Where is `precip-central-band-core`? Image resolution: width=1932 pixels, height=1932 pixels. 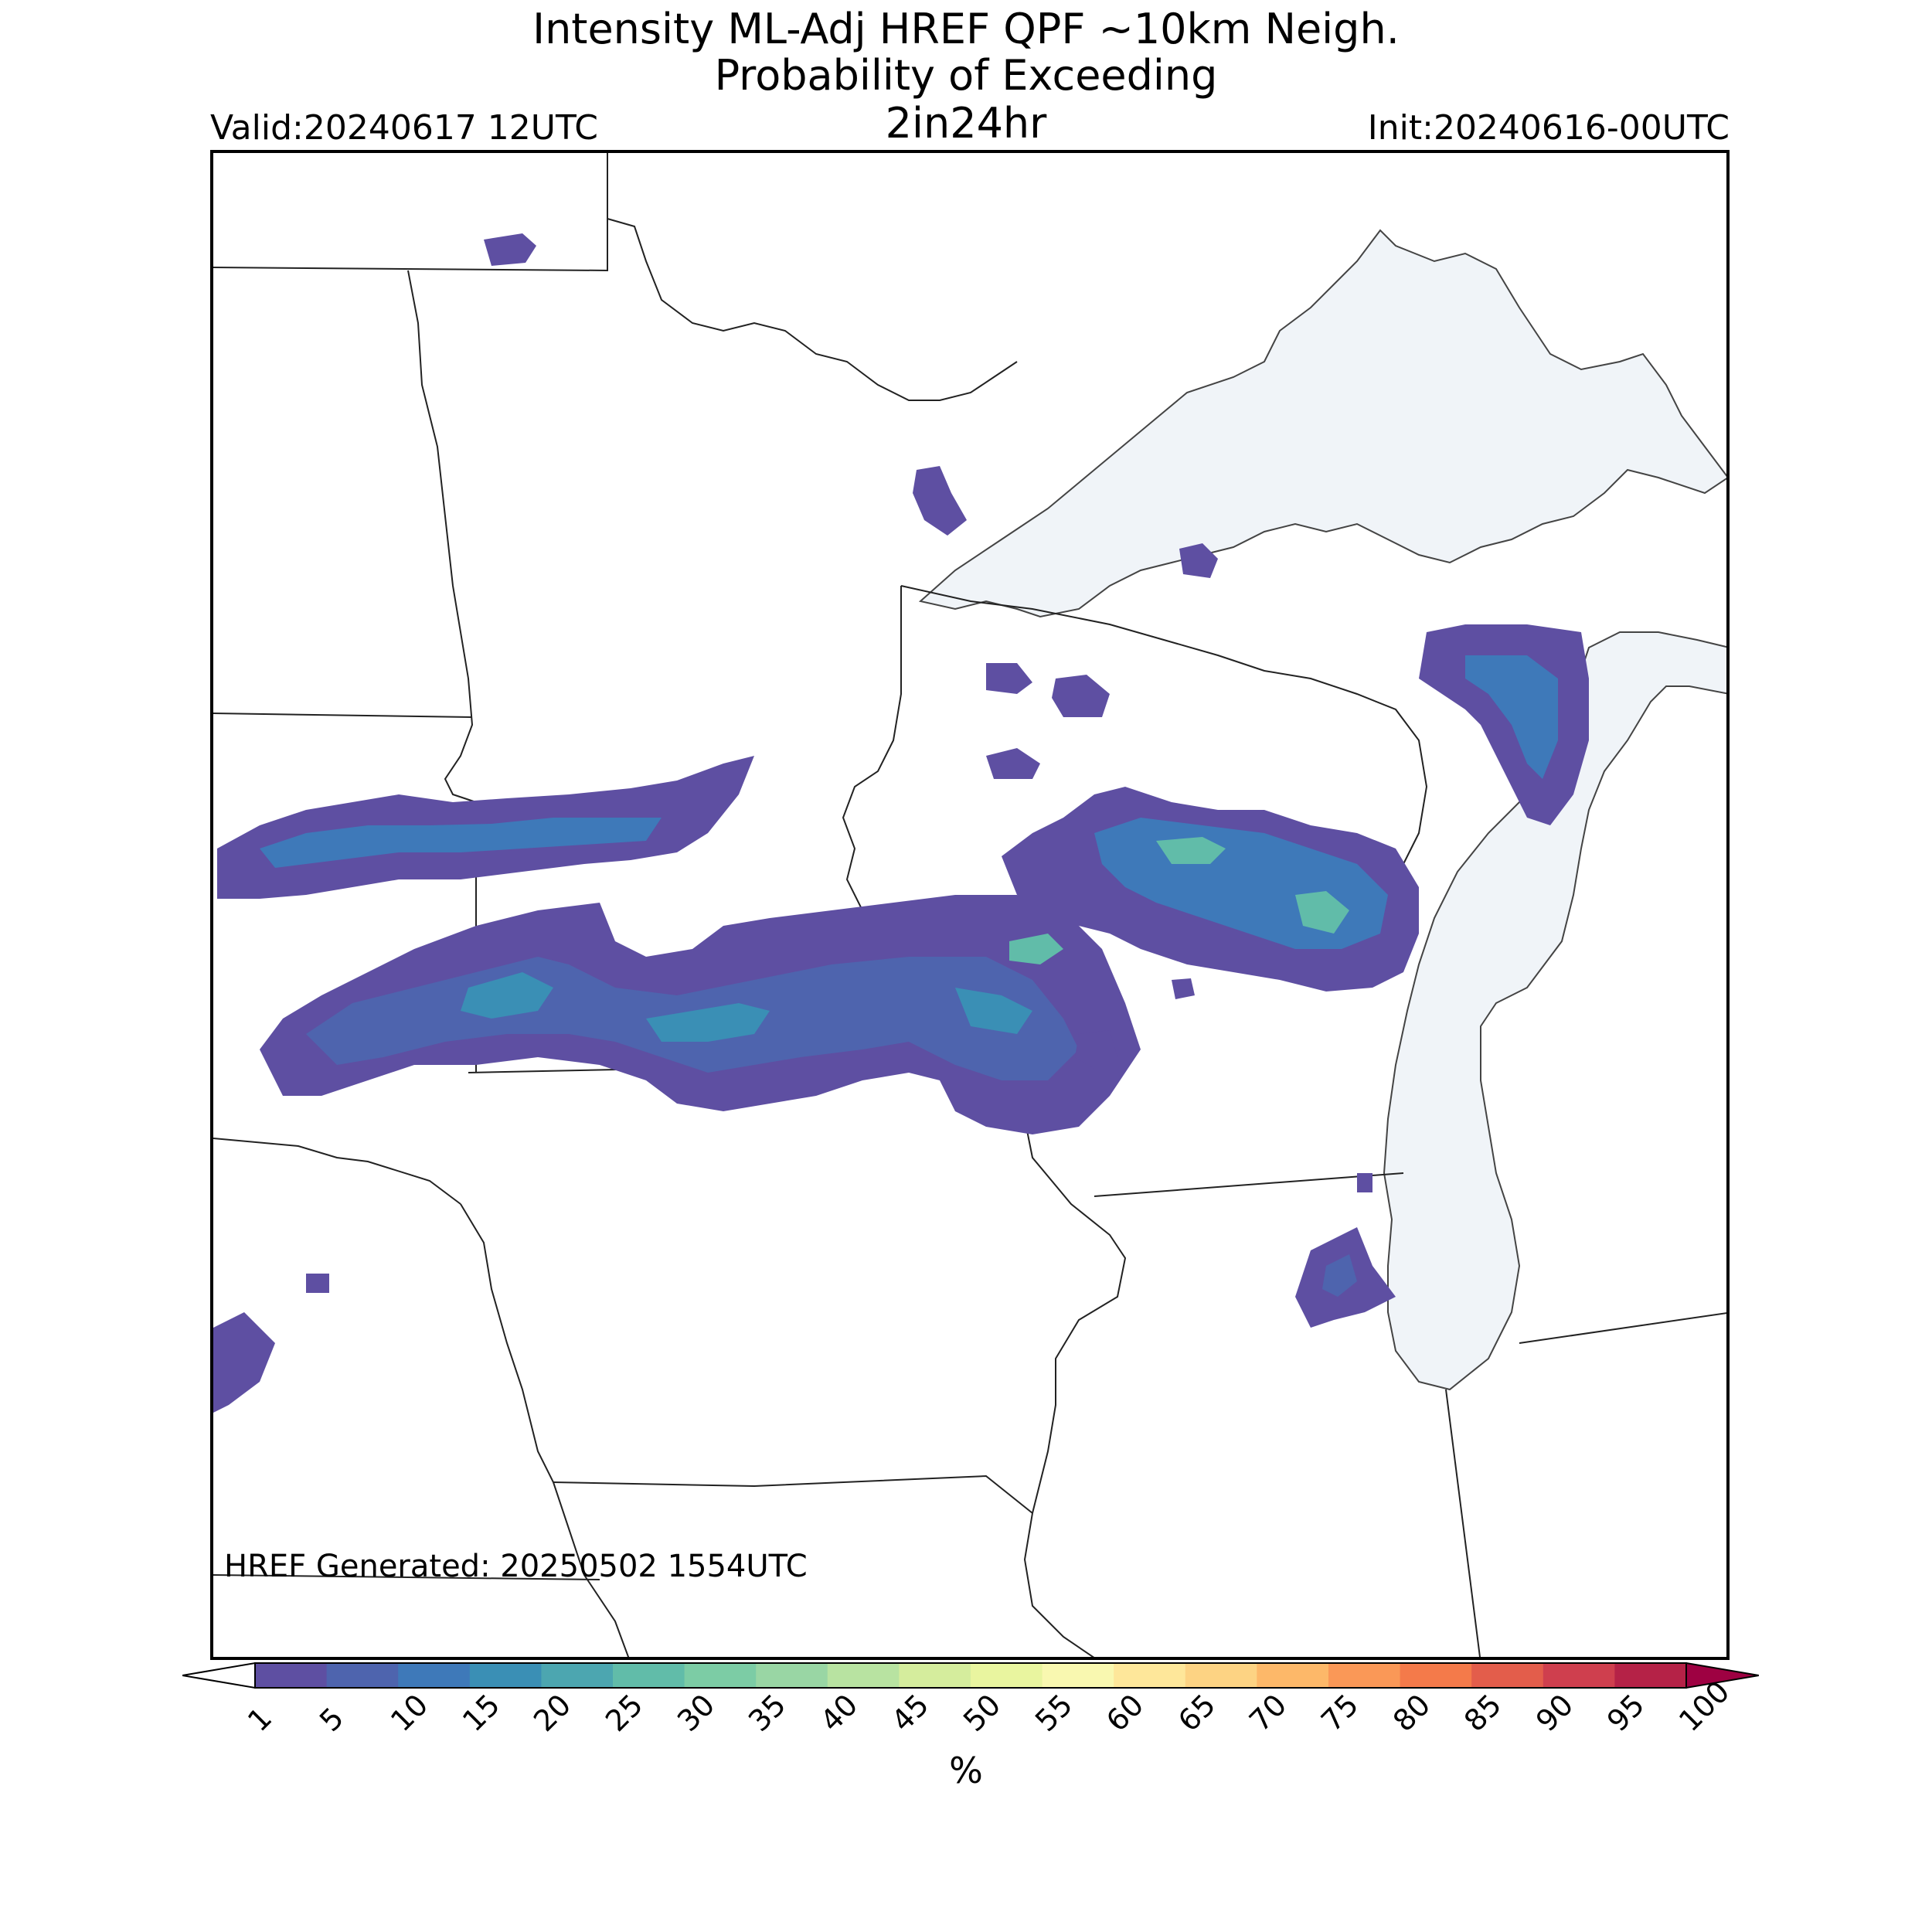 precip-central-band-core is located at coordinates (747, 1007).